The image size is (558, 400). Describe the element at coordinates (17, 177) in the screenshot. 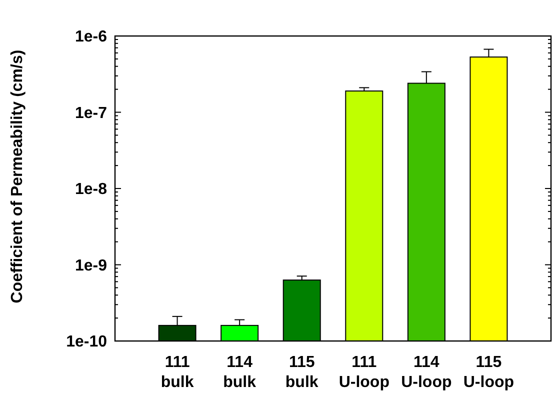

I see `y-axis-title: Coefficient of Permeability (cm/s)` at that location.